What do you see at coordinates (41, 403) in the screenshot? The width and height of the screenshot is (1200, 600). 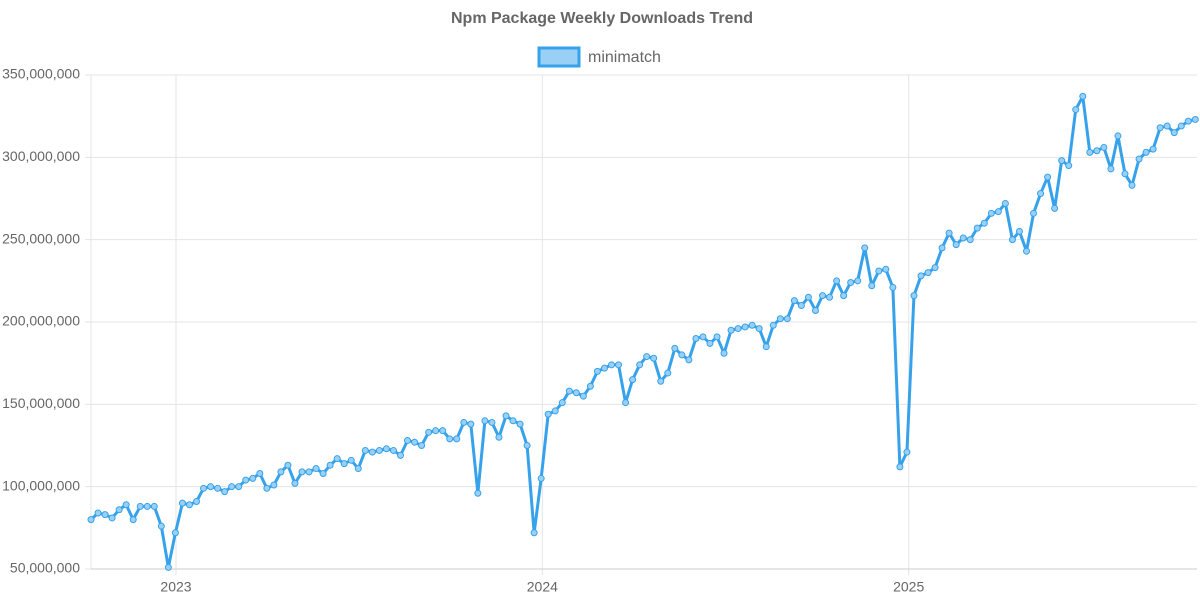 I see `y-tick-label: 150,000,000` at bounding box center [41, 403].